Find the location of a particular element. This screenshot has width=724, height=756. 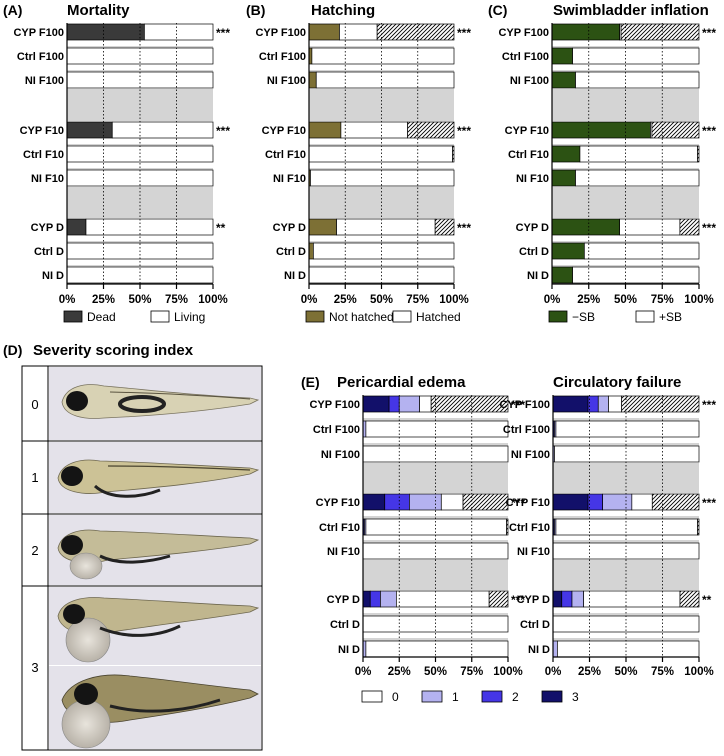

category-label: Ctrl F100 is located at coordinates (525, 57).